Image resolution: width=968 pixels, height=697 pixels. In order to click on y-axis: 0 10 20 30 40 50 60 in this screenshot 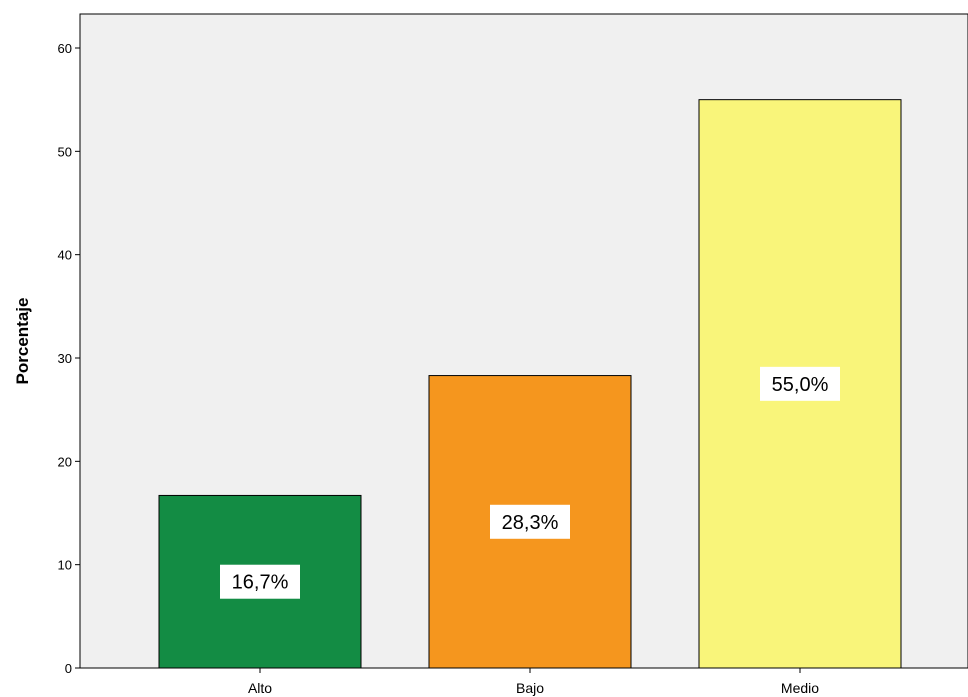, I will do `click(69, 358)`.